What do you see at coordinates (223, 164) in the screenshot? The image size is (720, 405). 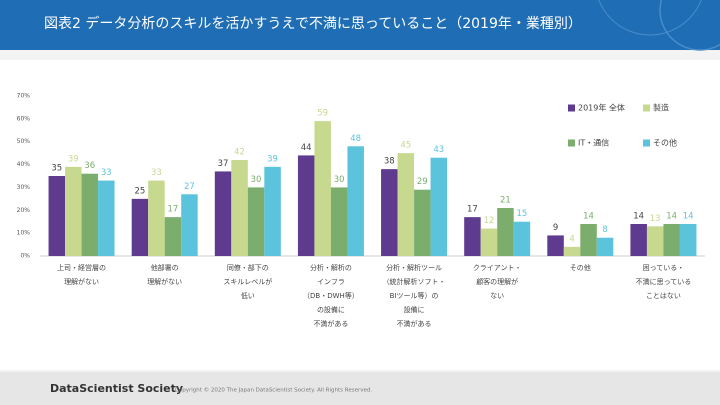 I see `data-label: 37` at bounding box center [223, 164].